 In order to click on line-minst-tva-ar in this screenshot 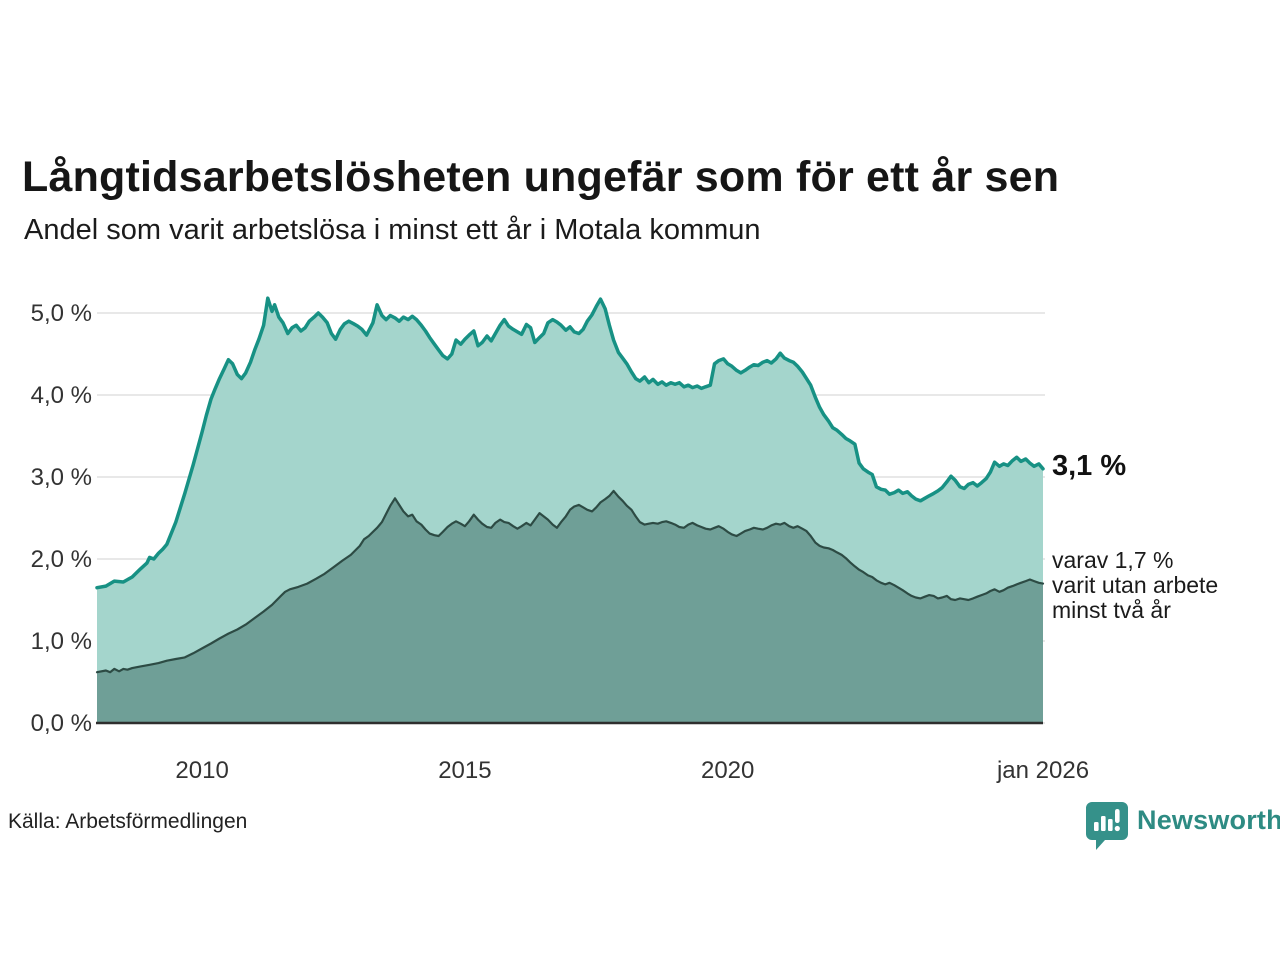, I will do `click(570, 581)`.